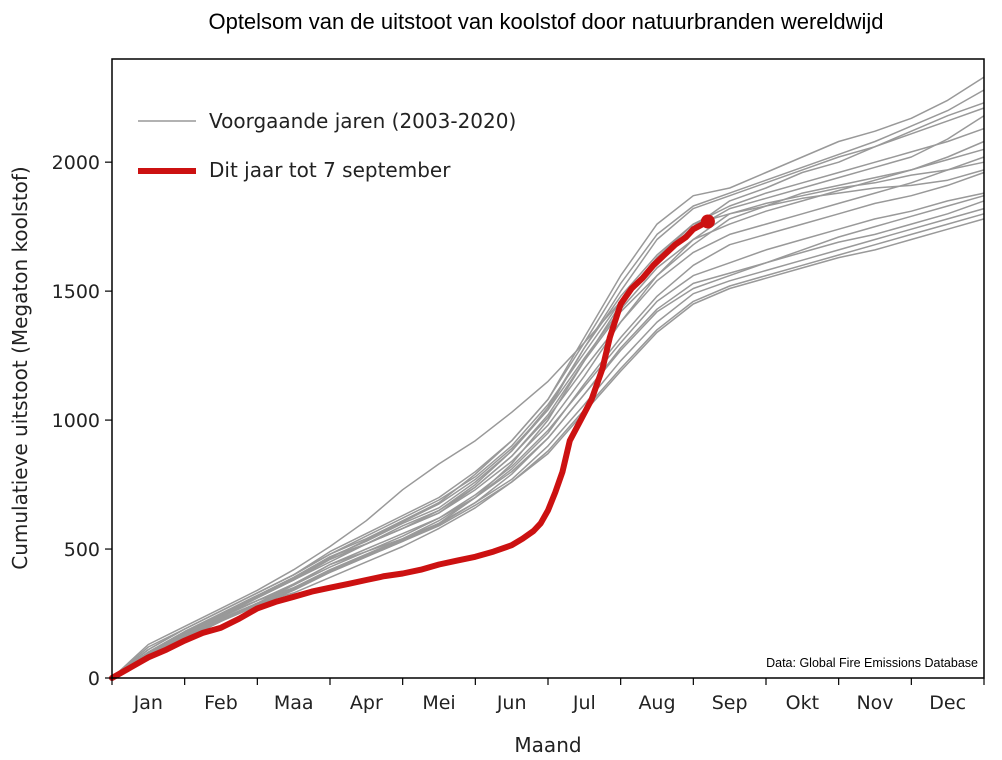 This screenshot has width=1002, height=760. Describe the element at coordinates (947, 703) in the screenshot. I see `x-tick-label: Dec` at that location.